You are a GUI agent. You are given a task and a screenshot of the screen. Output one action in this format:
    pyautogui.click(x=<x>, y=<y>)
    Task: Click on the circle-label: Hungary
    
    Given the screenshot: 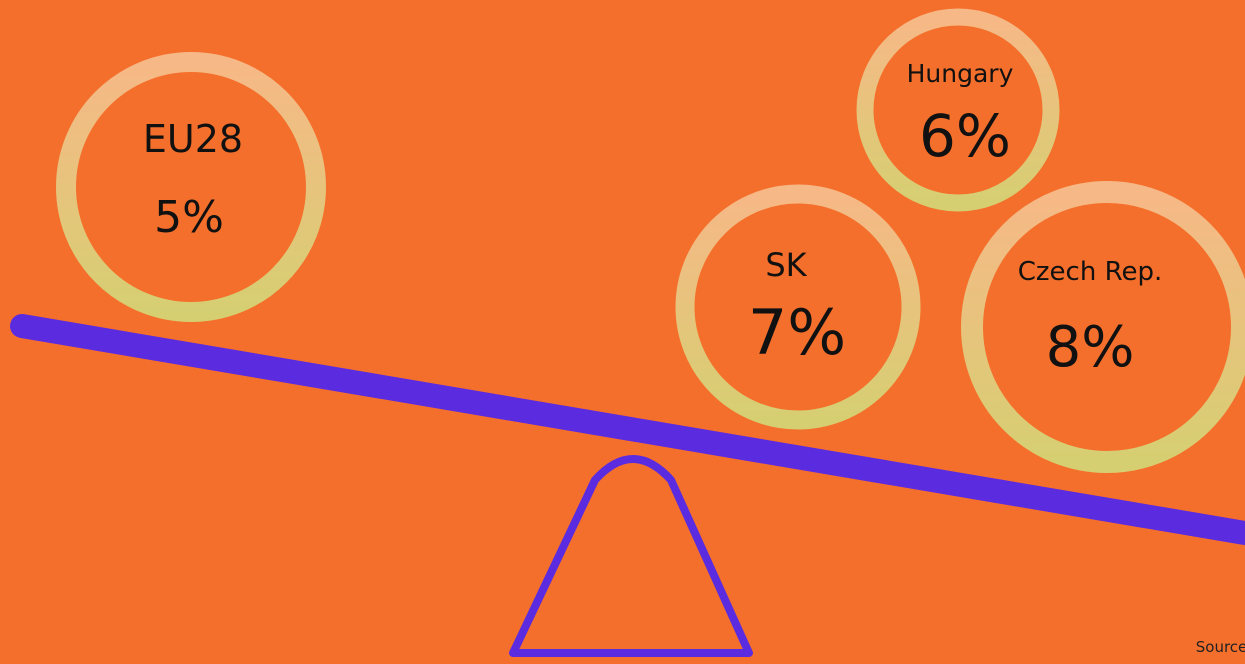 What is the action you would take?
    pyautogui.click(x=960, y=73)
    